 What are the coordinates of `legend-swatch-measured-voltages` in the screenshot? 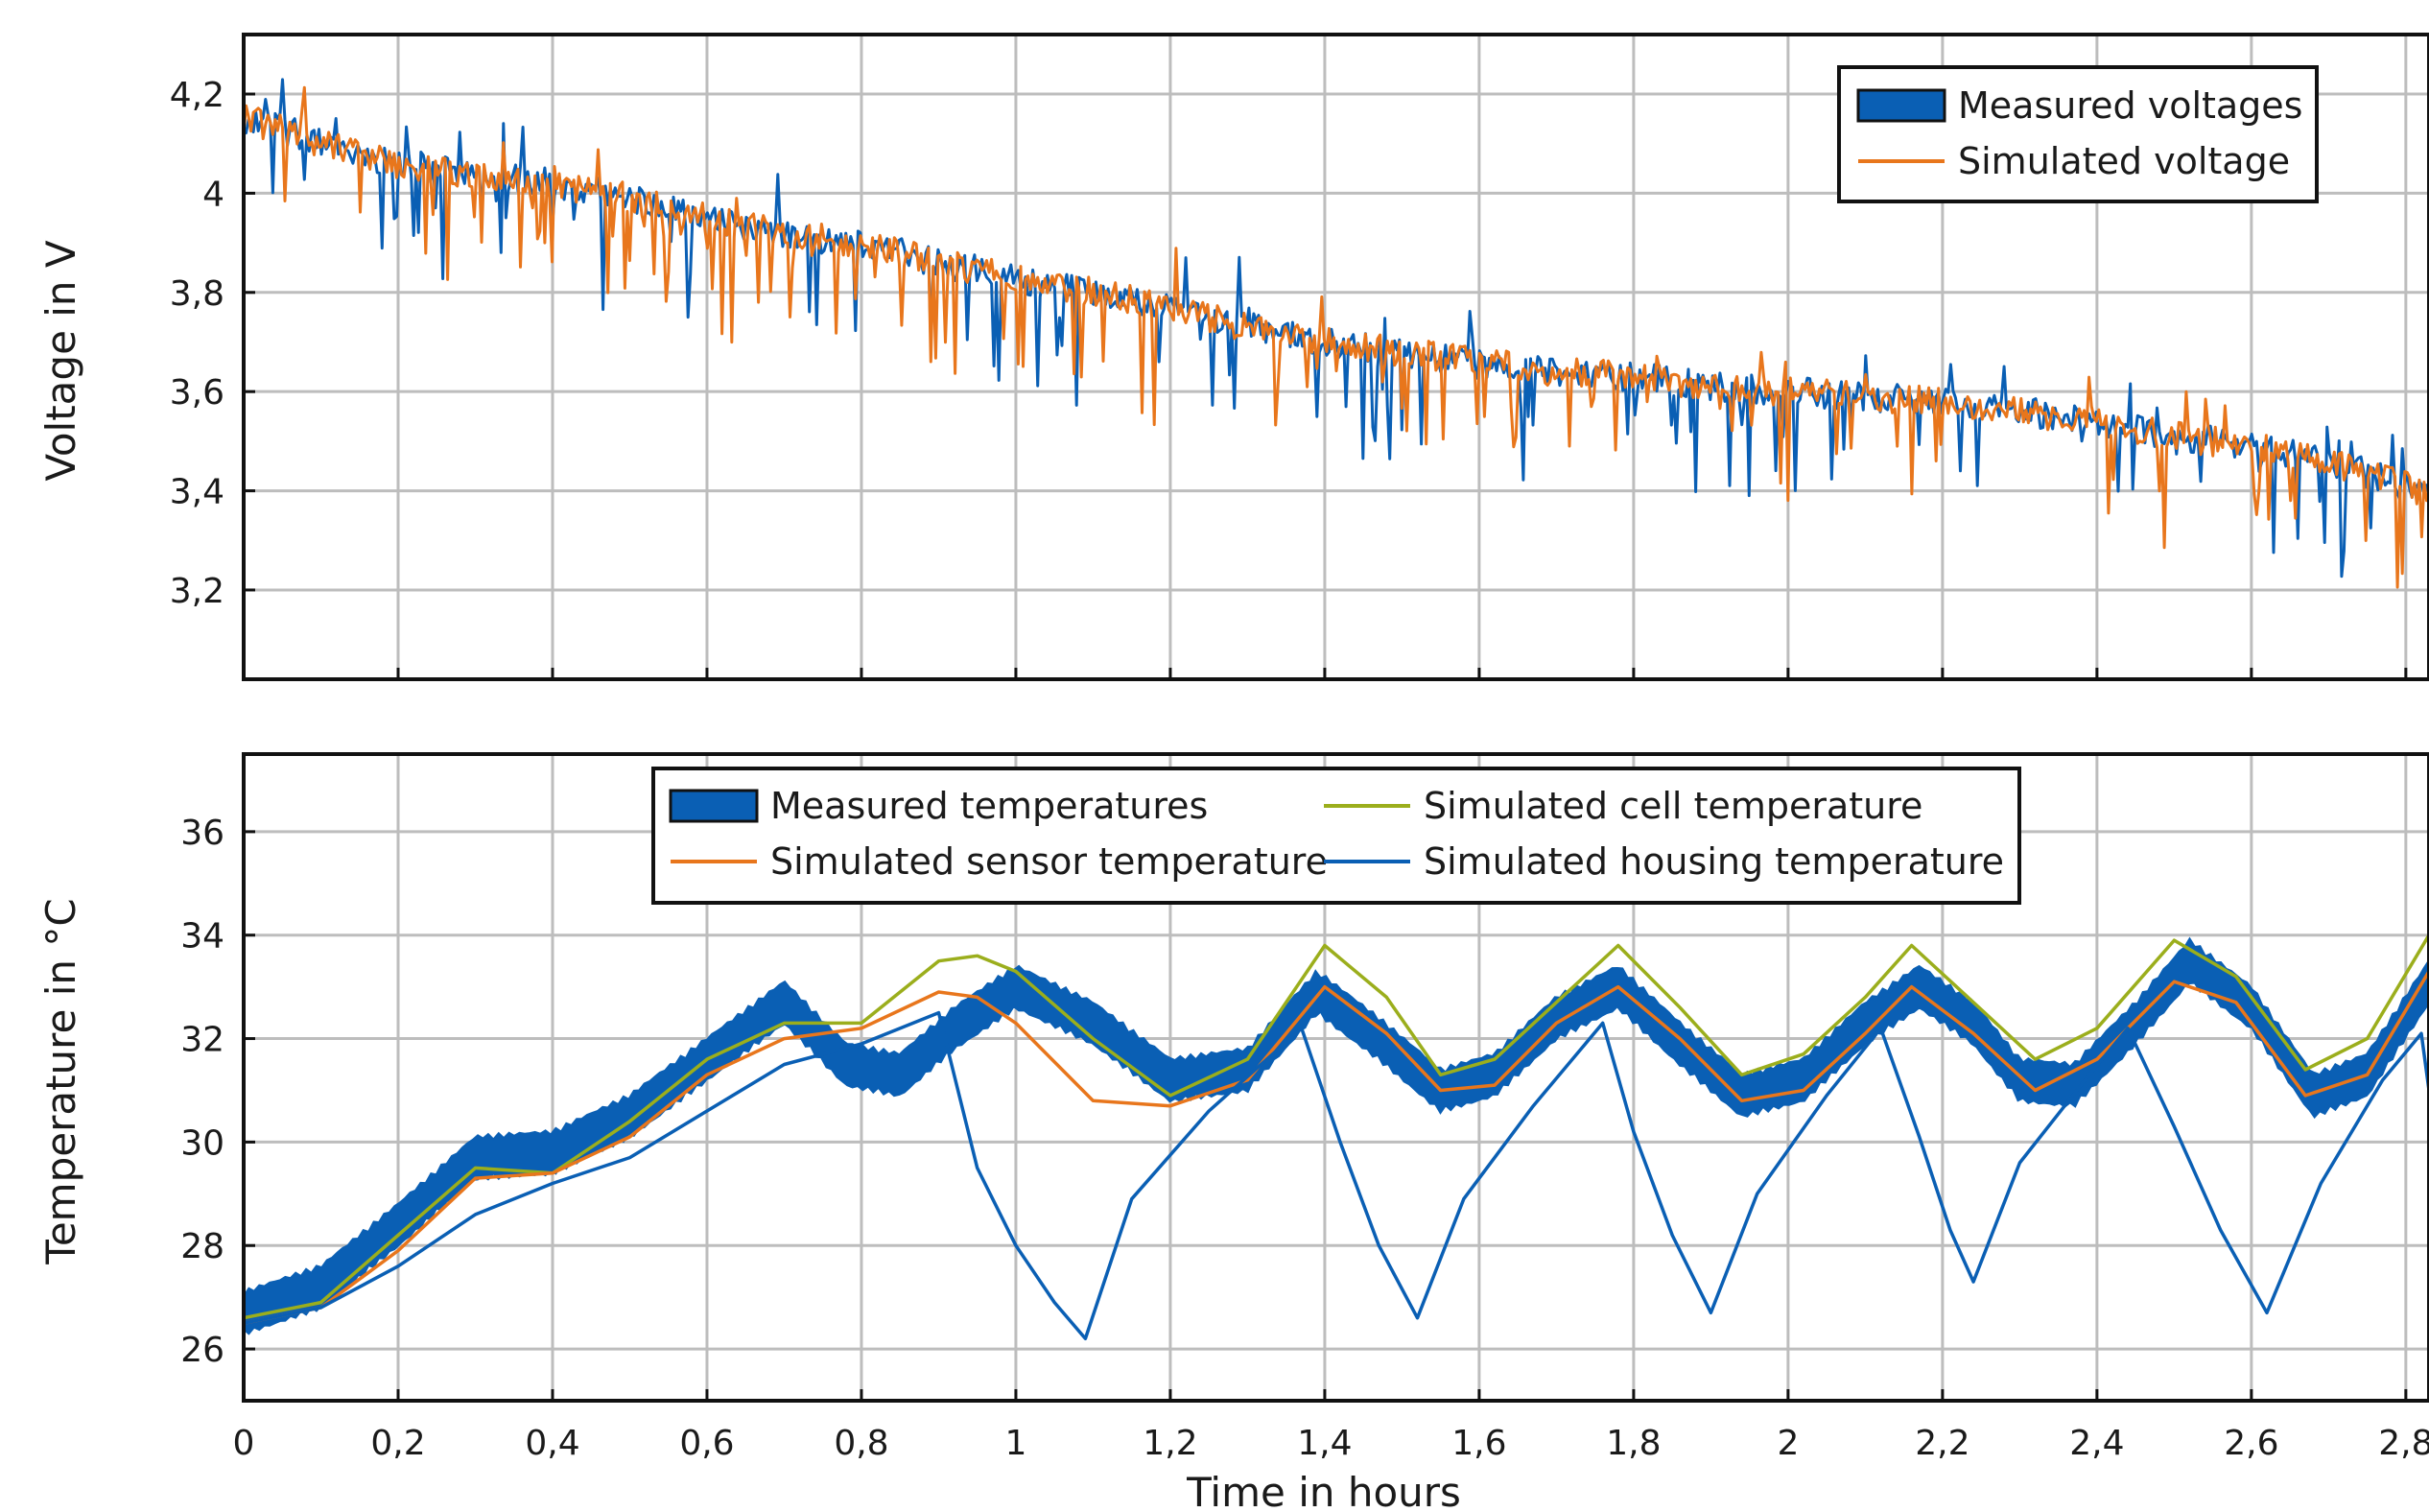 It's located at (1901, 105).